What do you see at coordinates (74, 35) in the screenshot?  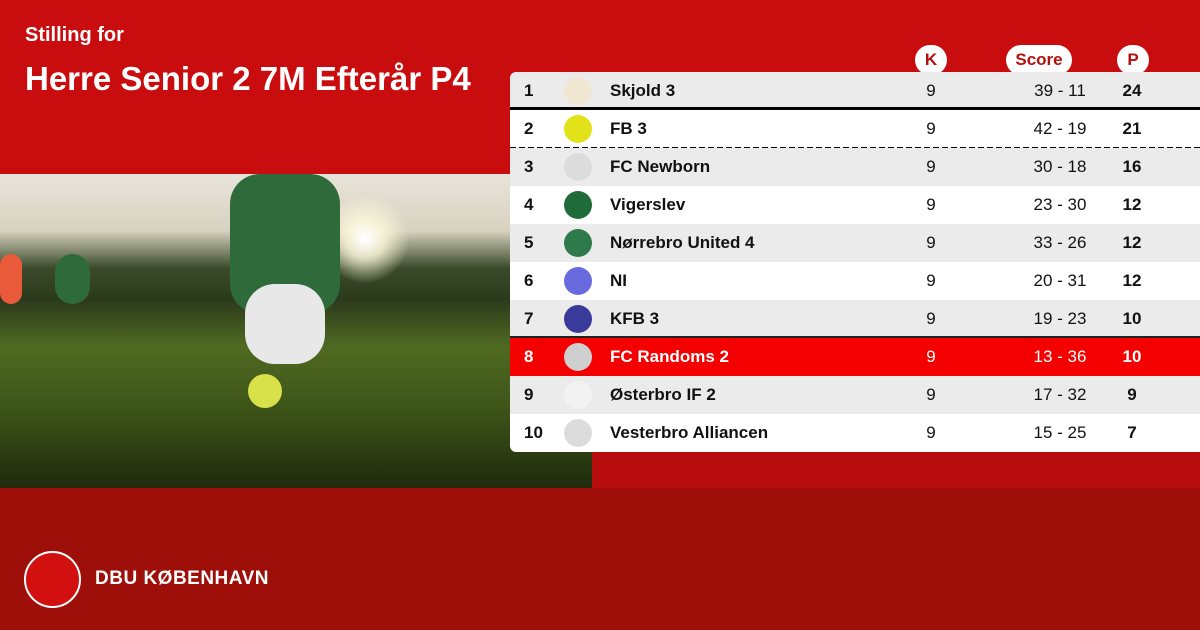 I see `subtitle: Stilling for` at bounding box center [74, 35].